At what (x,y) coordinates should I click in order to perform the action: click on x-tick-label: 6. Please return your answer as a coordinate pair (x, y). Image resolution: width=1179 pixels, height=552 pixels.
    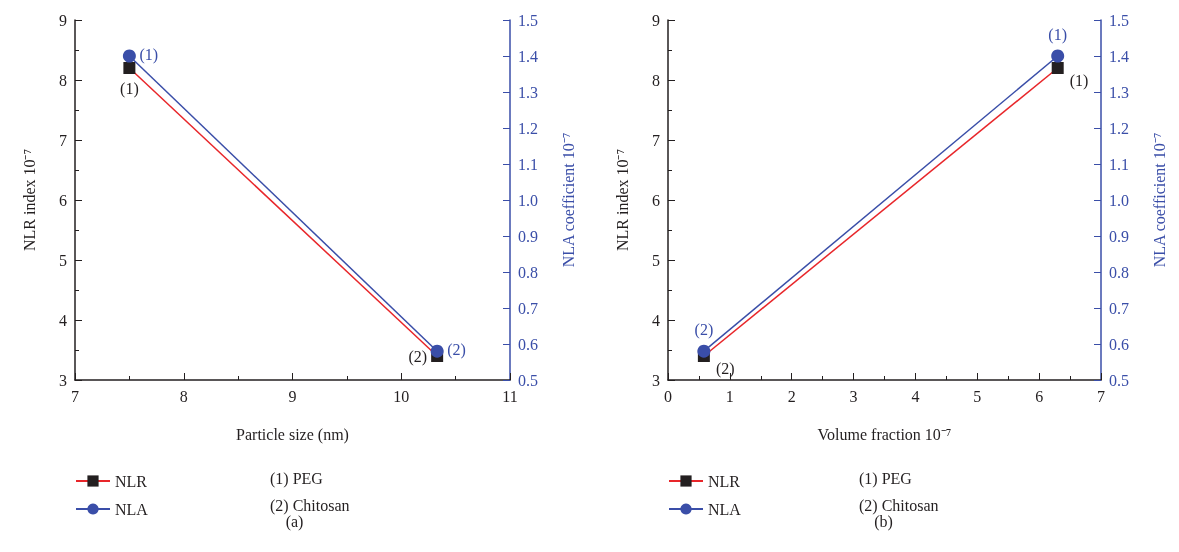
    Looking at the image, I should click on (1039, 396).